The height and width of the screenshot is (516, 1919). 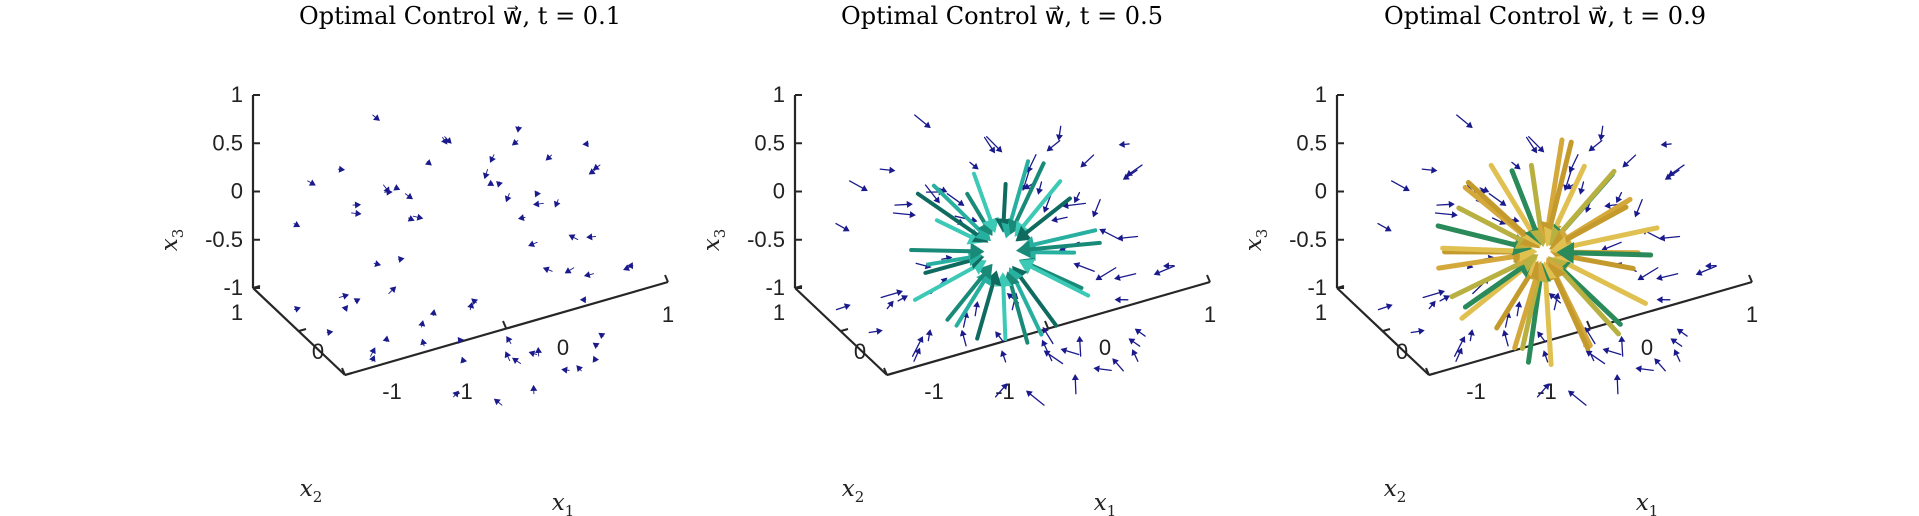 I want to click on y-tick-label: 0, so click(x=318, y=351).